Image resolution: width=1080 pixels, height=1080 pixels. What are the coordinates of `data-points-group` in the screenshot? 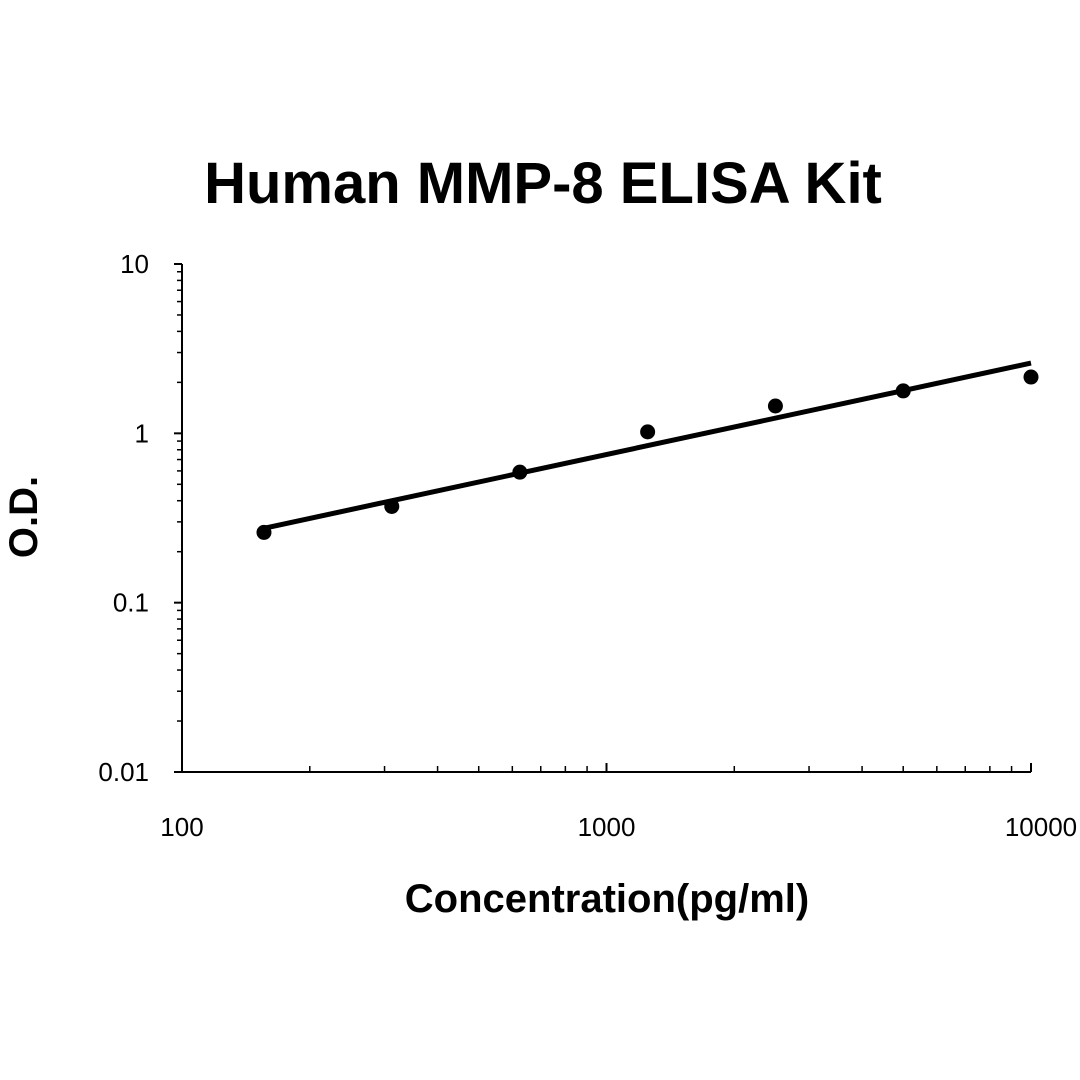 It's located at (647, 454).